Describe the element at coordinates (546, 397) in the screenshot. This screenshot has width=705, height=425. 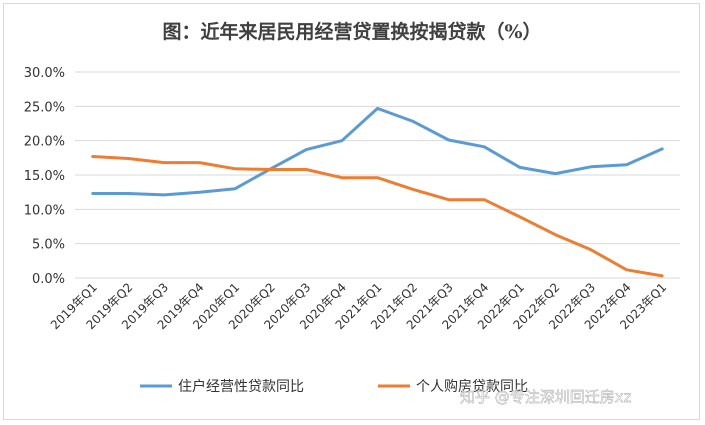
I see `watermark-text: 知乎 @专注深圳回迁房xz` at that location.